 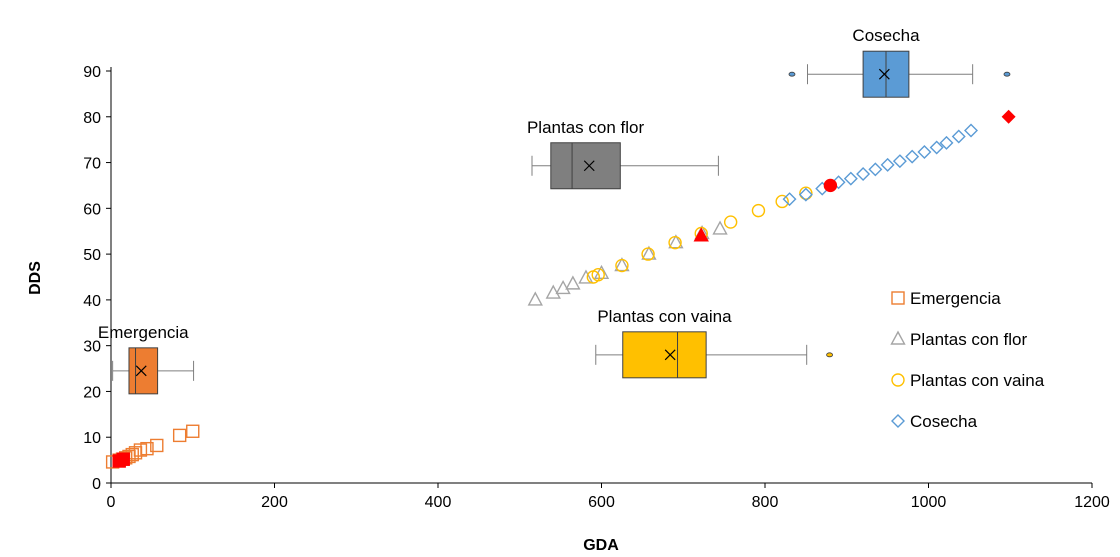 I want to click on boxplot: Cosecha, so click(x=899, y=62).